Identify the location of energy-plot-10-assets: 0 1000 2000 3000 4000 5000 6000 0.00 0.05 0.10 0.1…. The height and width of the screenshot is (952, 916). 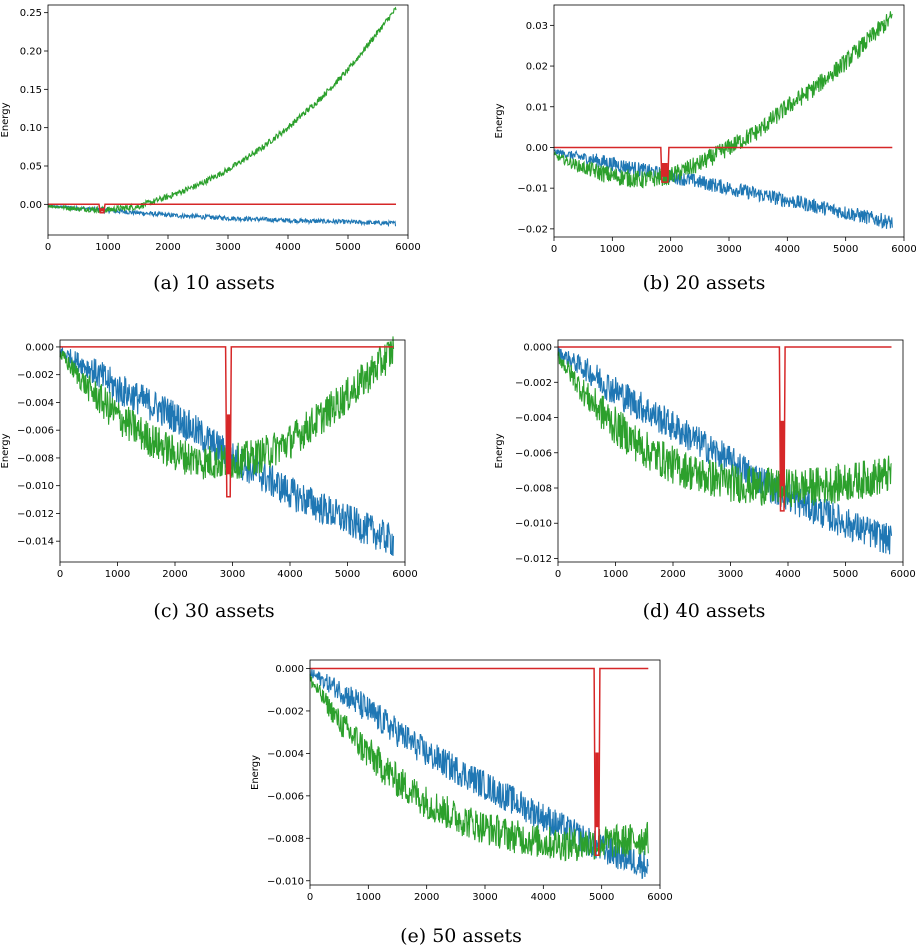
(210, 128).